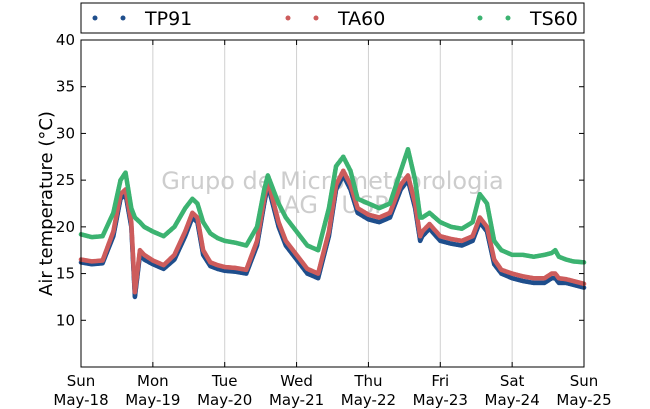 Image resolution: width=650 pixels, height=409 pixels. I want to click on legend-box, so click(332, 18).